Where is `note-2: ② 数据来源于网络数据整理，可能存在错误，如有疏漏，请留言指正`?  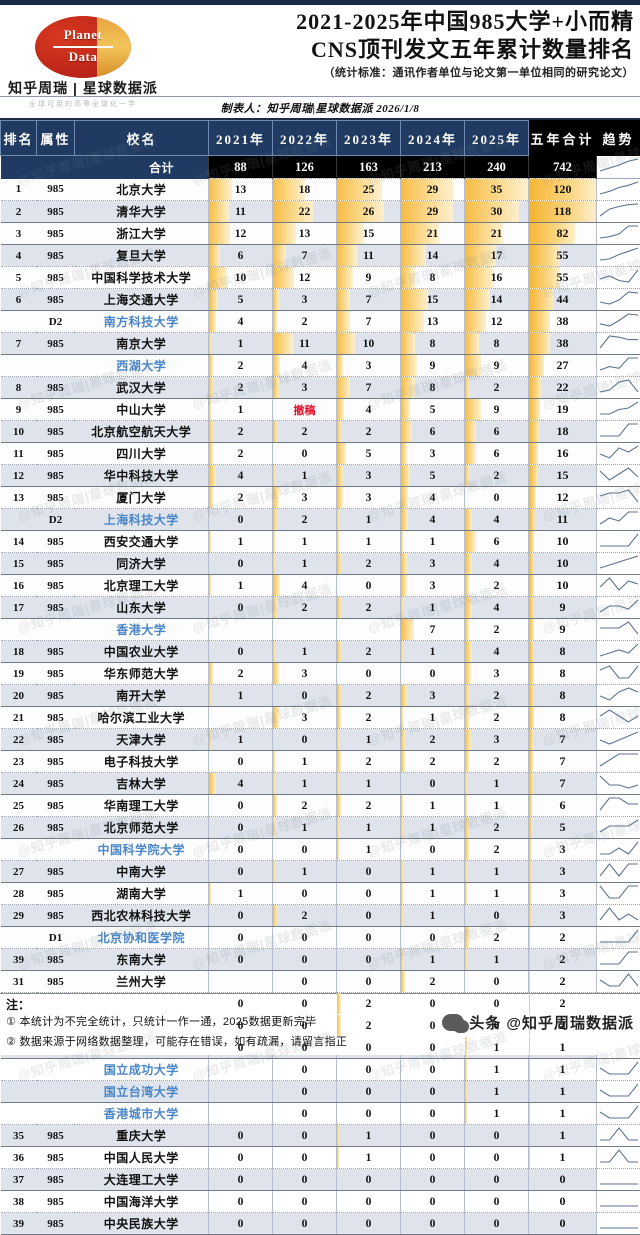 note-2: ② 数据来源于网络数据整理，可能存在错误，如有疏漏，请留言指正 is located at coordinates (176, 1041).